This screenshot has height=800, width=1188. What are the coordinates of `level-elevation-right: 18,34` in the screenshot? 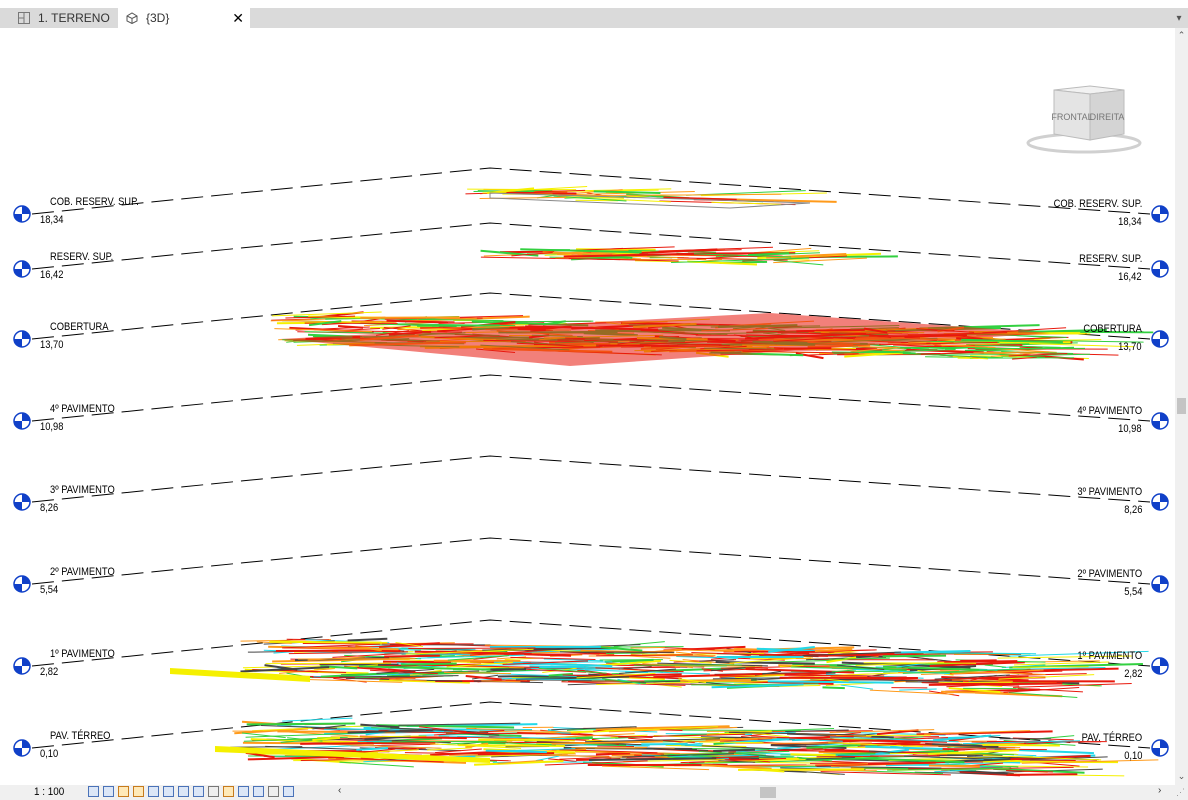 It's located at (1130, 222).